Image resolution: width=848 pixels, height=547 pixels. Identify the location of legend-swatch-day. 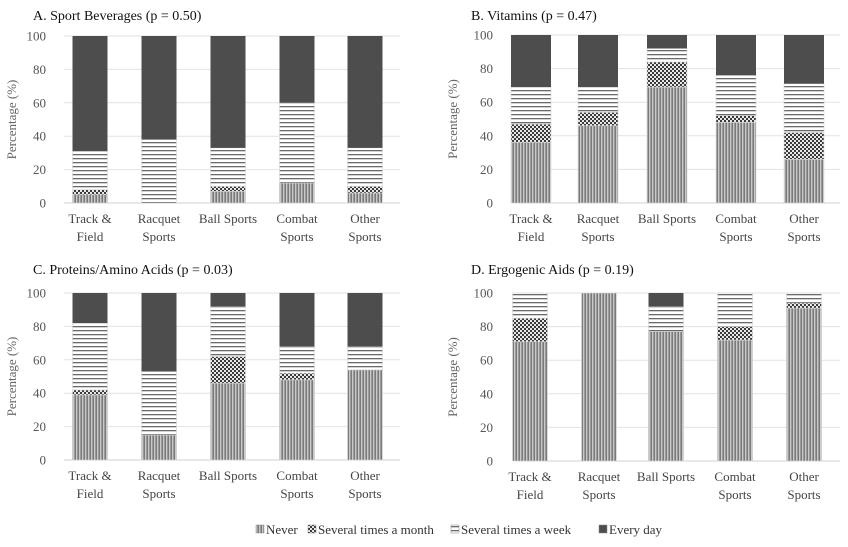
(603, 529).